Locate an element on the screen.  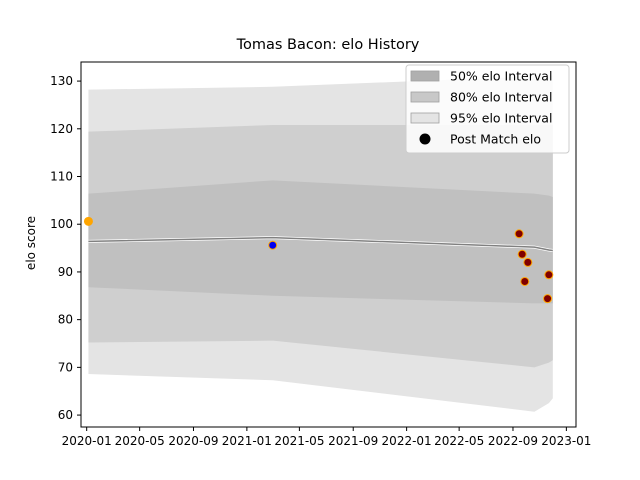
x-tick-label: 2022-01 is located at coordinates (407, 441).